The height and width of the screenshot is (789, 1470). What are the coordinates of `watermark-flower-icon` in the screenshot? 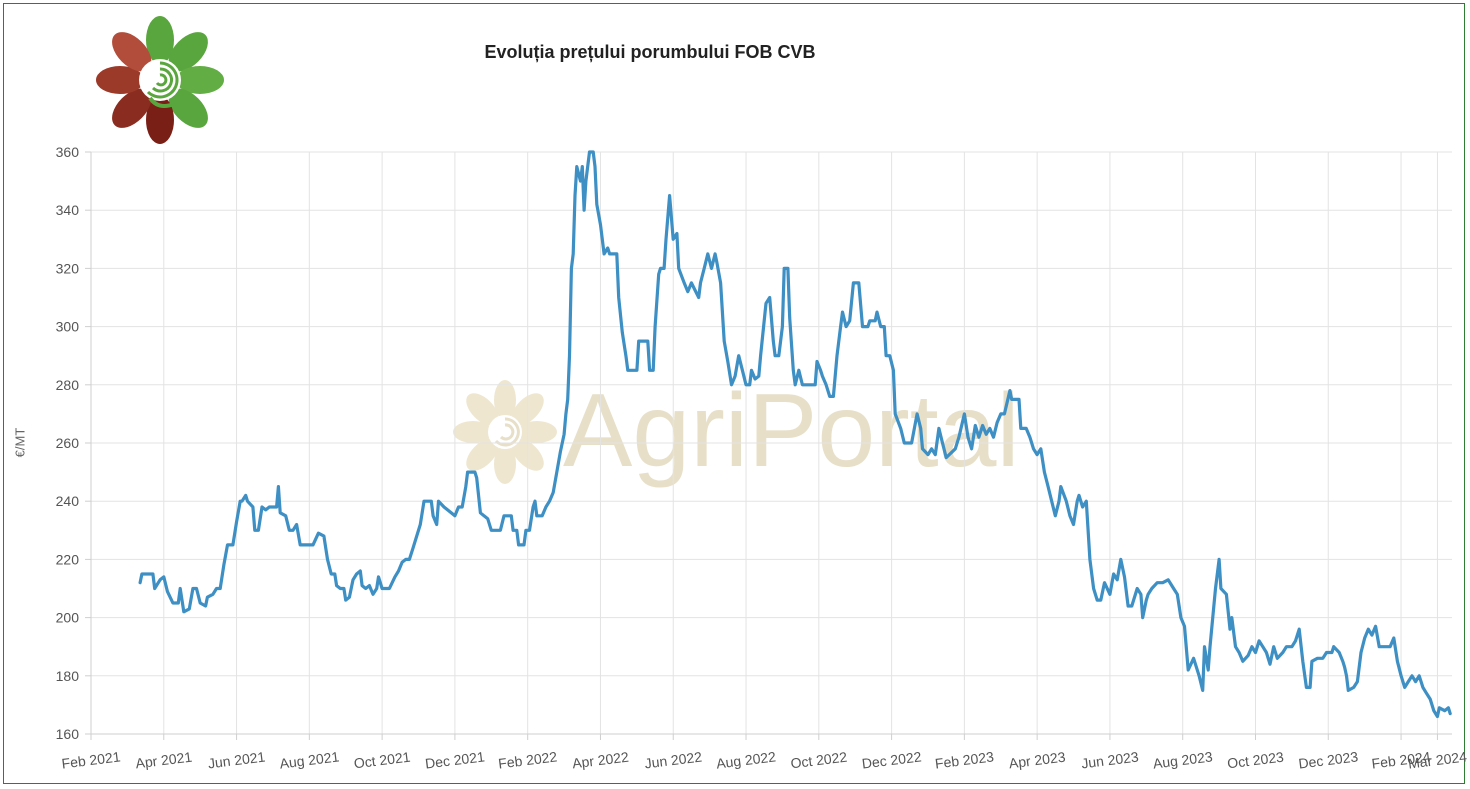 It's located at (505, 432).